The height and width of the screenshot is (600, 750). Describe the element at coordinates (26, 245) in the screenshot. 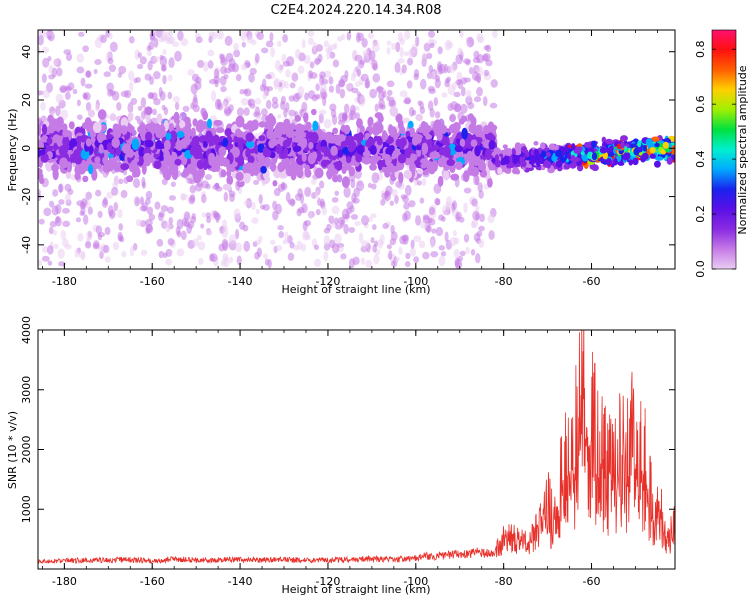

I see `y-tick-label: -40` at that location.